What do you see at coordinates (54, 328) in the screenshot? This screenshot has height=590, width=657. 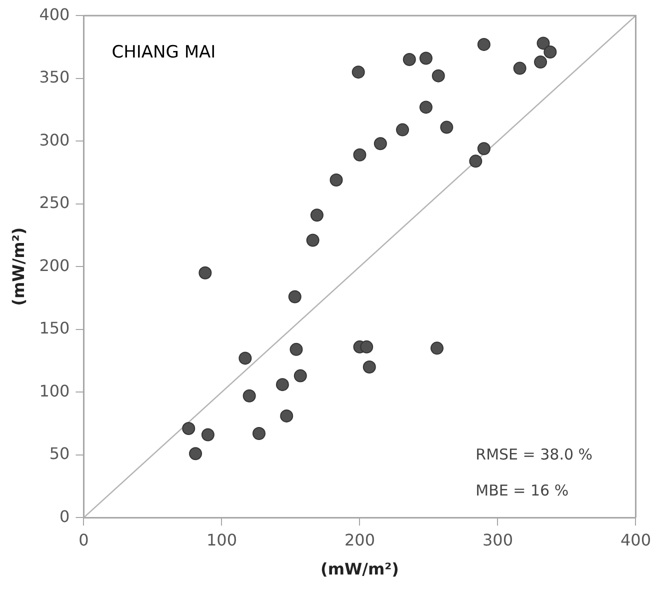 I see `y-tick-label: 150` at bounding box center [54, 328].